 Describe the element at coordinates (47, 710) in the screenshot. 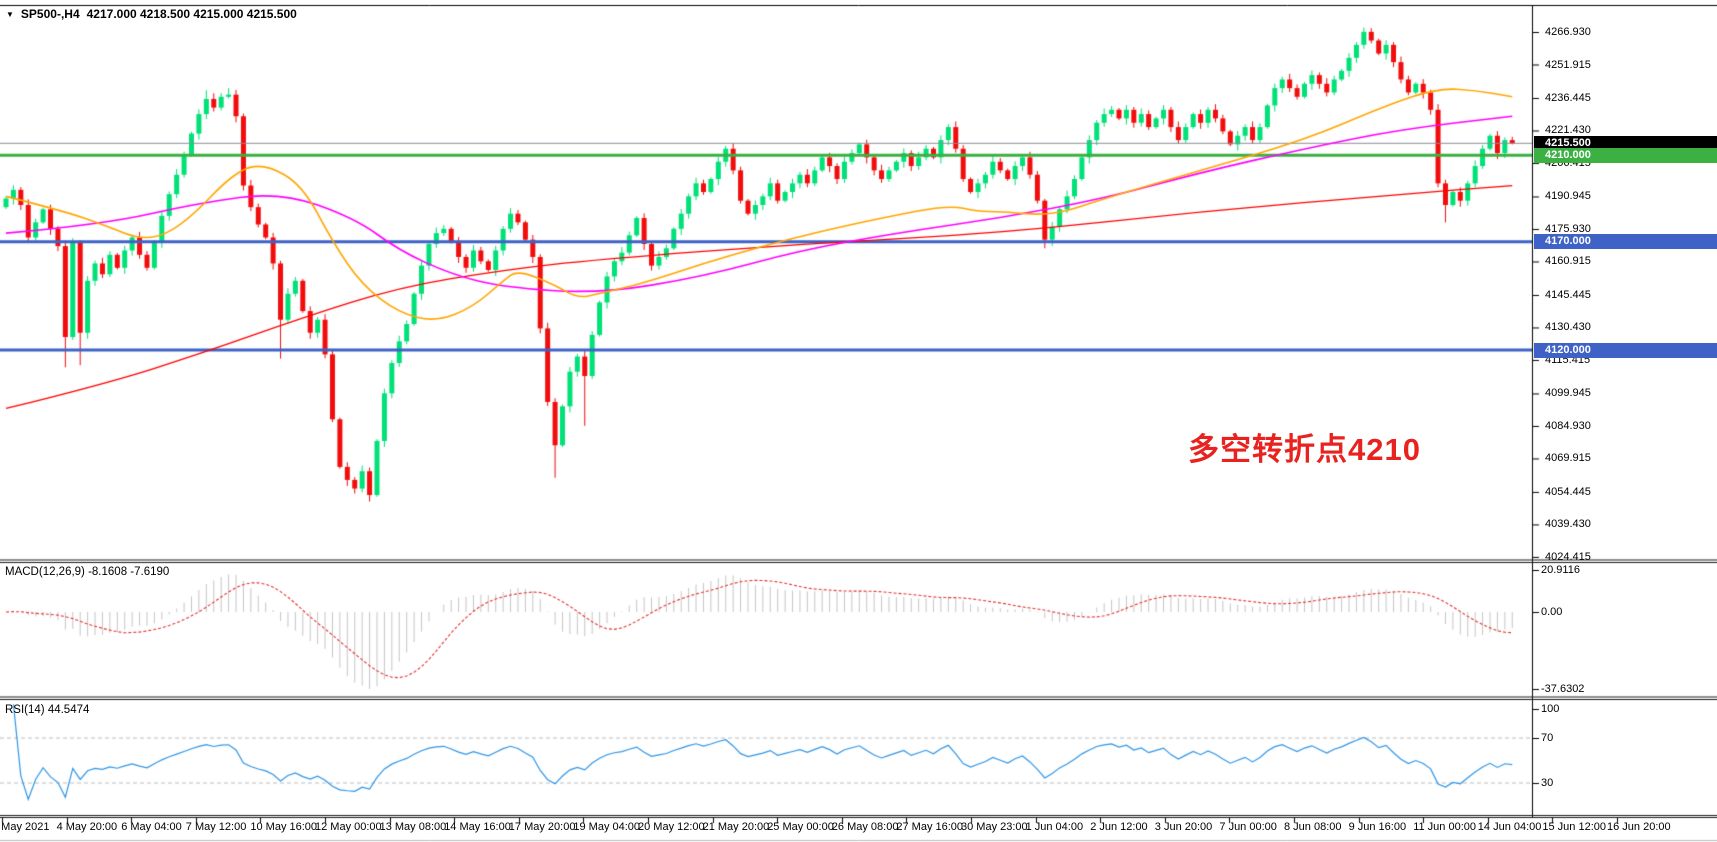

I see `rsi-indicator-label: RSI(14) 44.5474` at that location.